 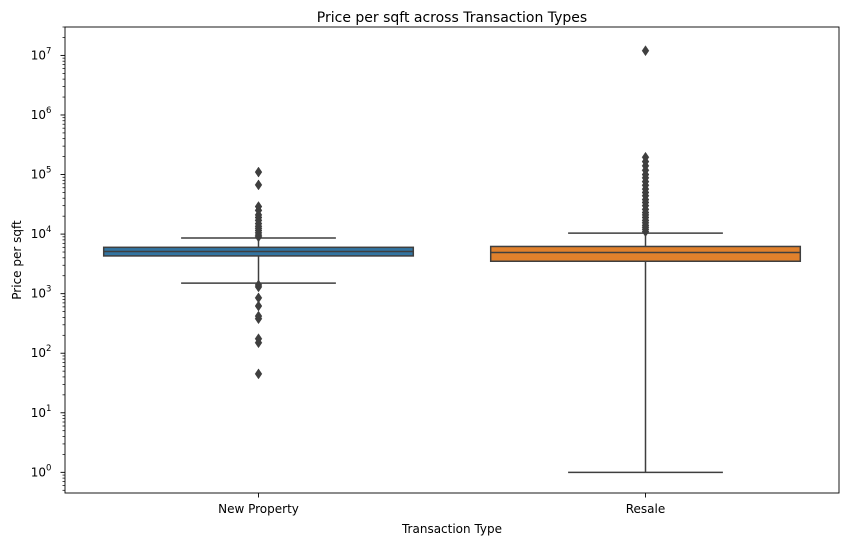 What do you see at coordinates (48, 290) in the screenshot?
I see `y-tick-exponent: 3` at bounding box center [48, 290].